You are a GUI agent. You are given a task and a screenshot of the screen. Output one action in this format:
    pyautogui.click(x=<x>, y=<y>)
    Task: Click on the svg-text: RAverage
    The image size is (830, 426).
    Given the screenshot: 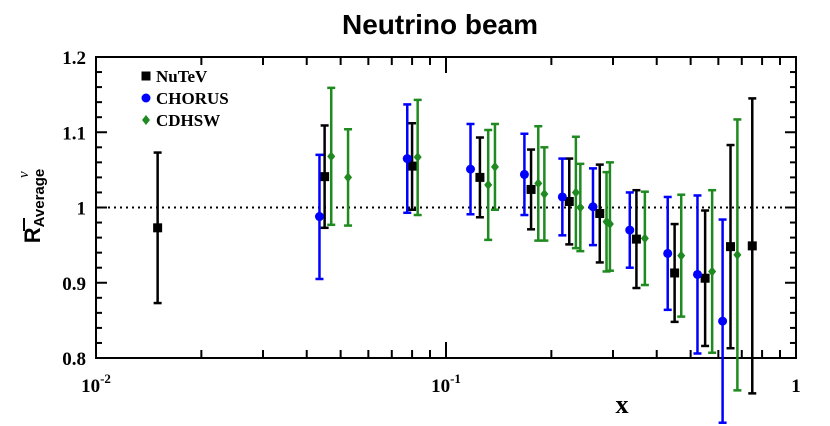 What is the action you would take?
    pyautogui.click(x=34, y=206)
    